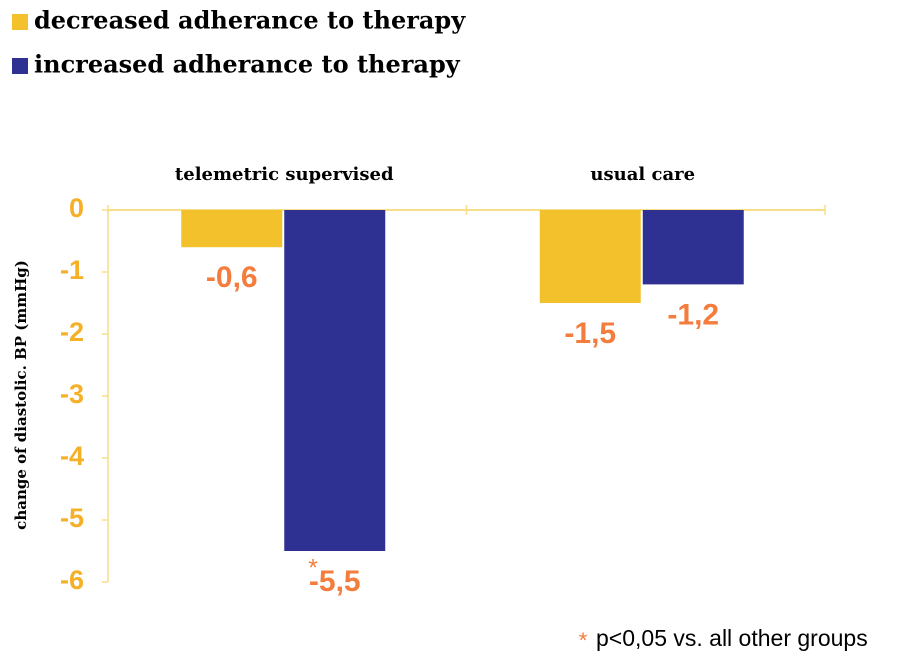 This screenshot has height=657, width=906. Describe the element at coordinates (72, 580) in the screenshot. I see `y-tick-label: -6` at that location.